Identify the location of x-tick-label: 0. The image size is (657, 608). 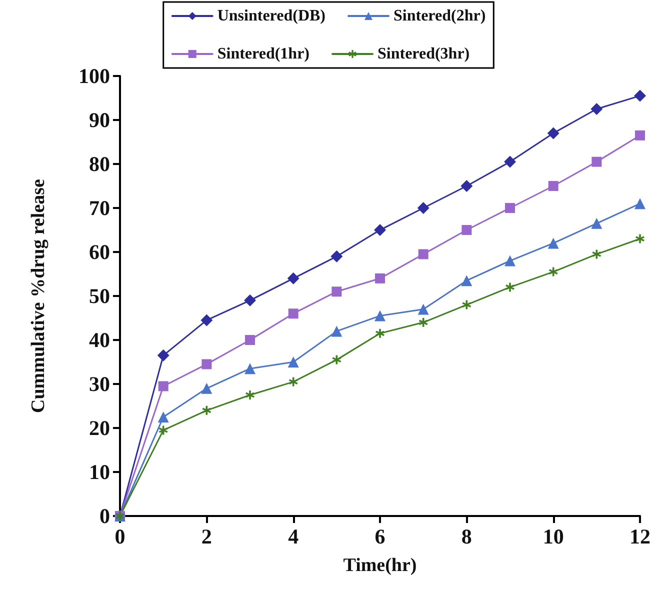
(120, 536).